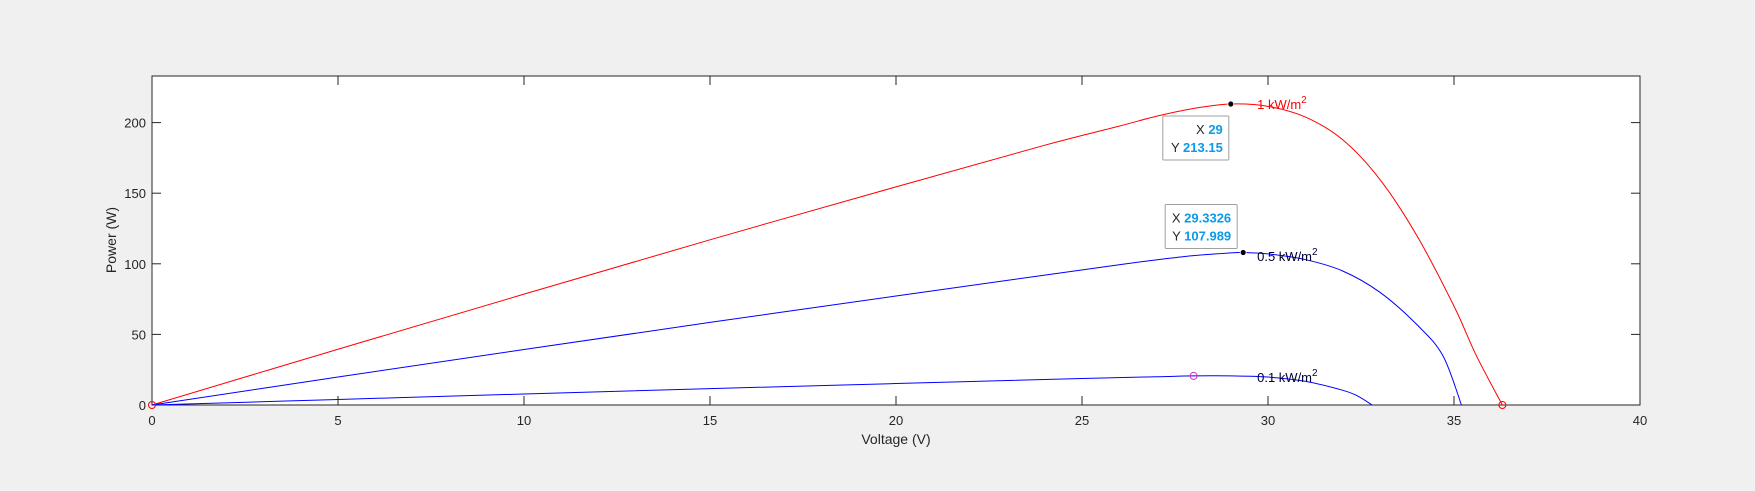  Describe the element at coordinates (151, 420) in the screenshot. I see `x-tick-label: 0` at that location.